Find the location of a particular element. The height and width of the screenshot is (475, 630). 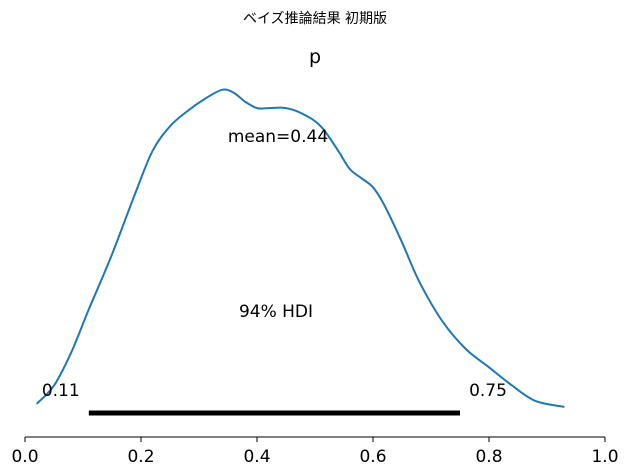

x-tick-label: 0.0 is located at coordinates (24, 457).